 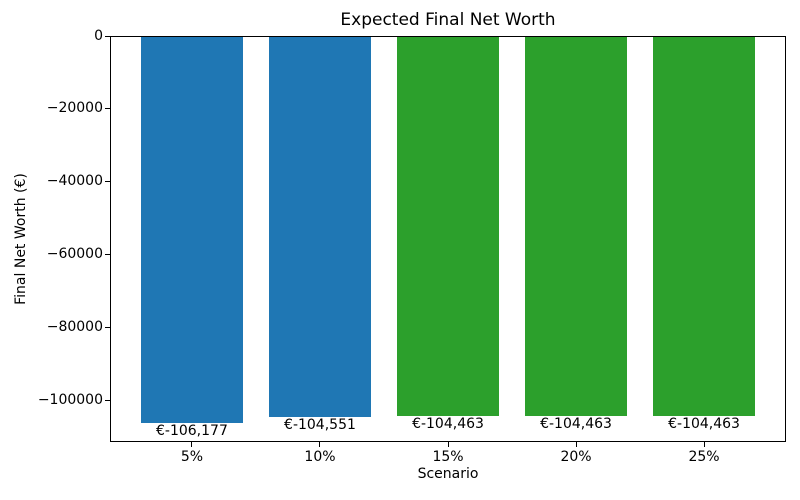 I want to click on x-tick-label: 25%, so click(x=704, y=457).